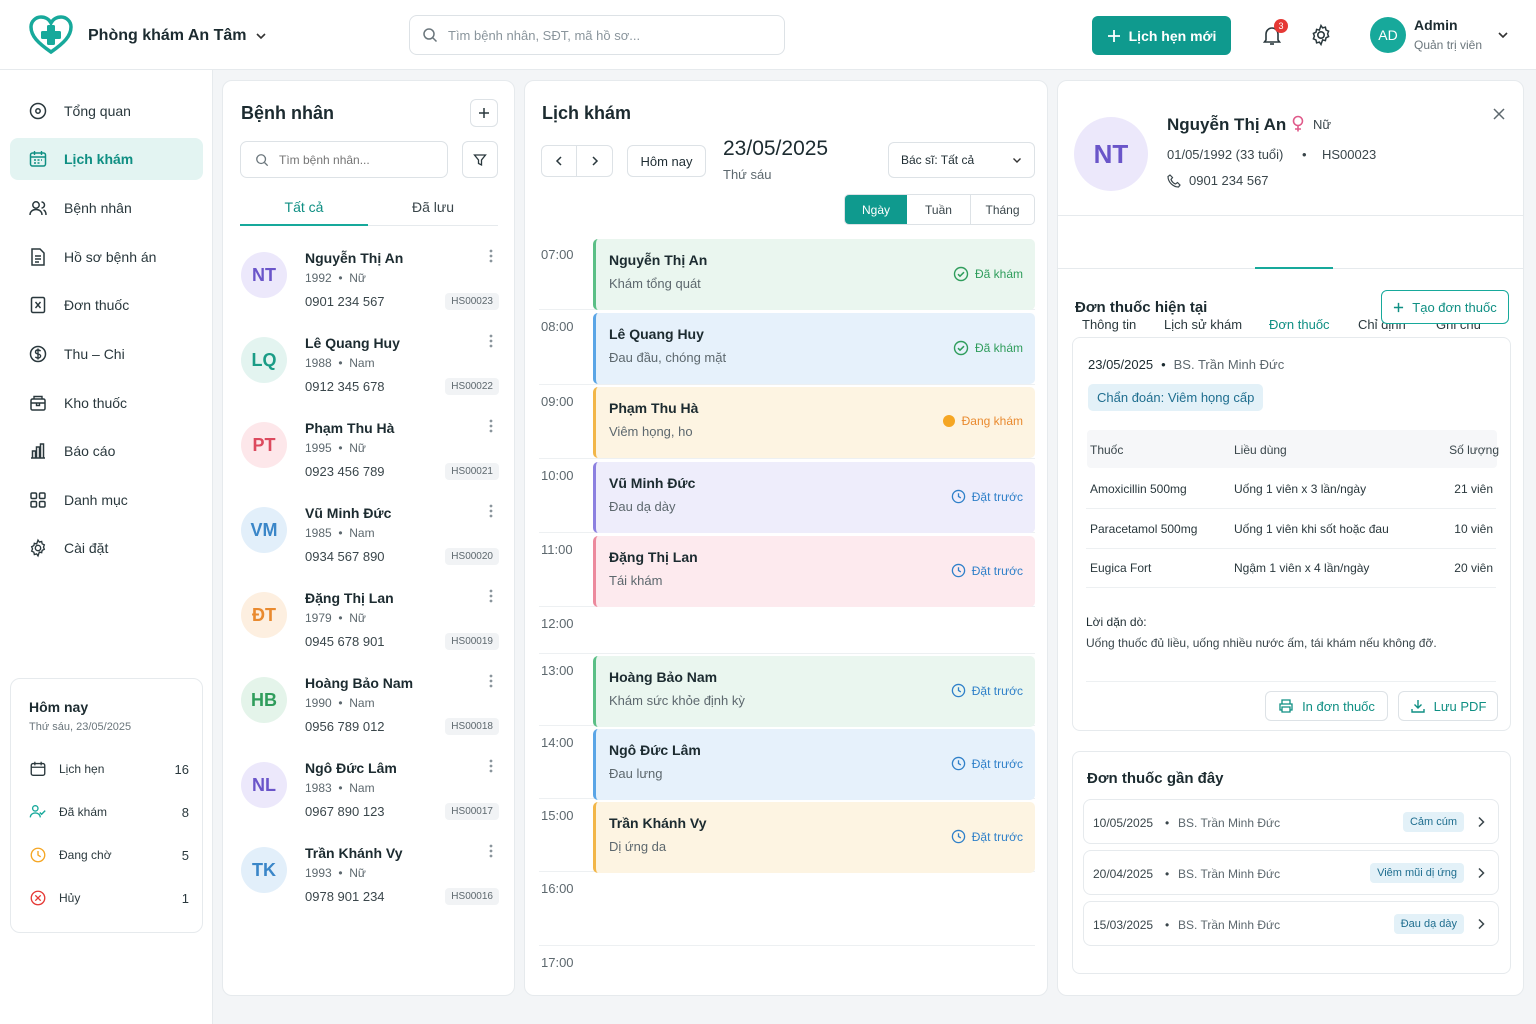 Image resolution: width=1536 pixels, height=1024 pixels. Describe the element at coordinates (1203, 324) in the screenshot. I see `detail-tab-1: Lịch sử khám` at that location.